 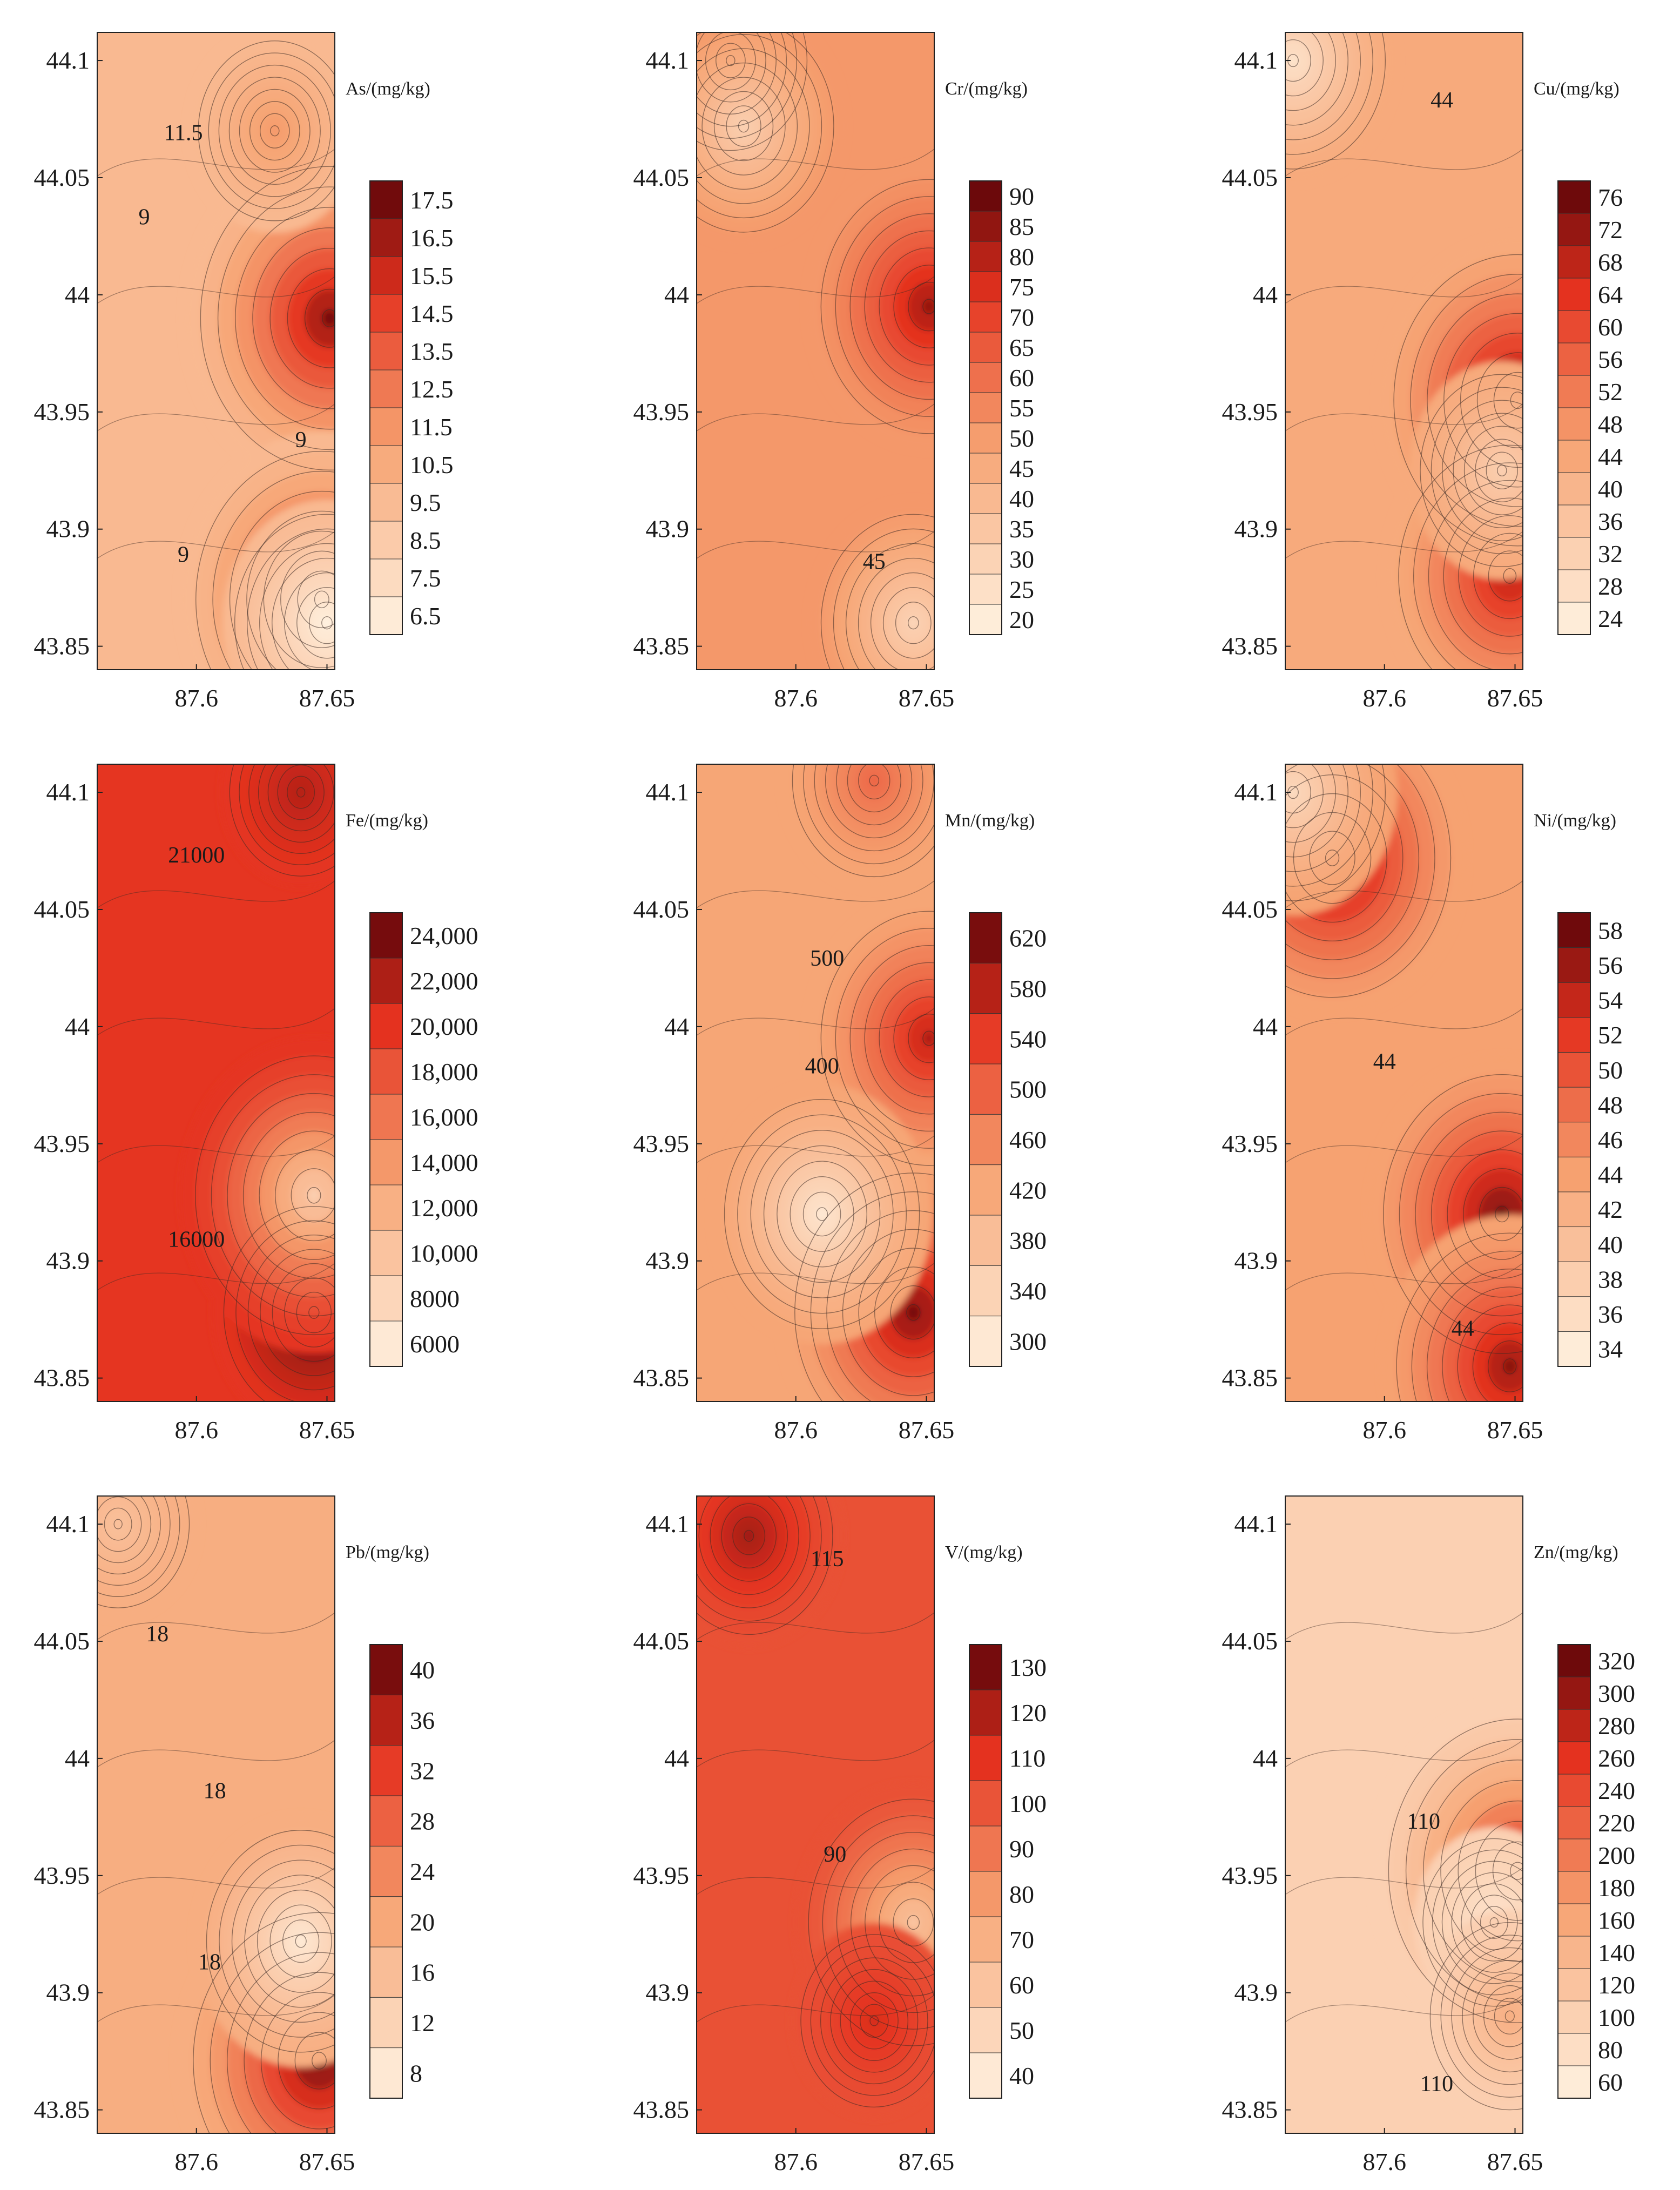 I want to click on colorbar-tick-label: 76, so click(x=1610, y=197).